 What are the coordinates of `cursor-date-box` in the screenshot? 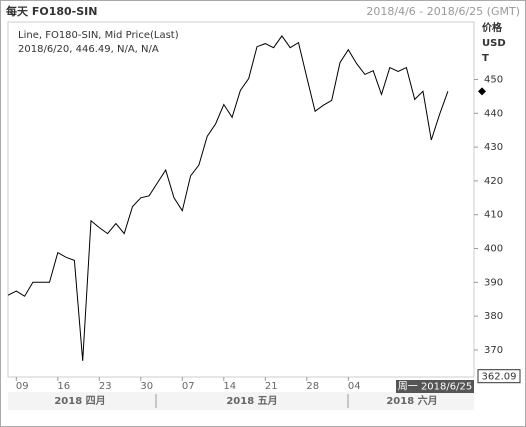 It's located at (435, 386).